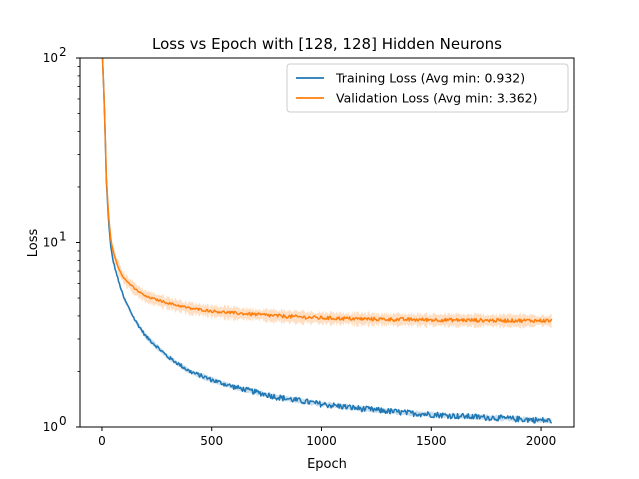 The width and height of the screenshot is (639, 479). I want to click on x-tick-label: 500, so click(211, 441).